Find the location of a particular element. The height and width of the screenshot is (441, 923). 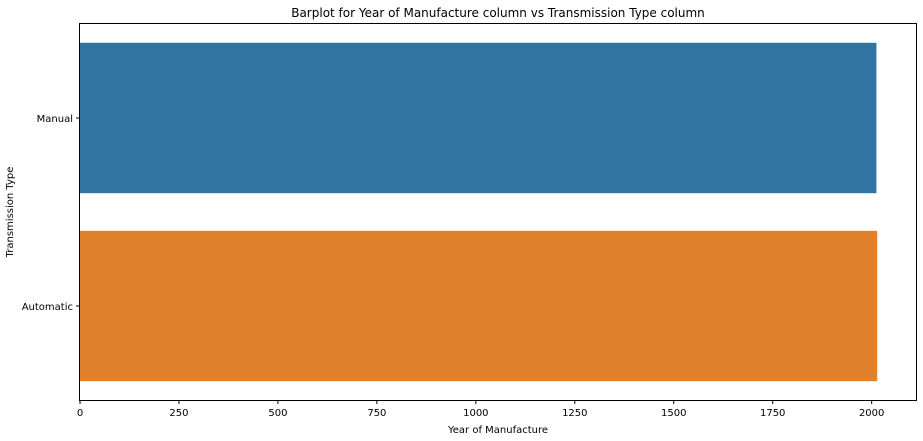

x-axis-ticks: 0 250 500 750 1000 1250 1500 1750 2000 is located at coordinates (480, 409).